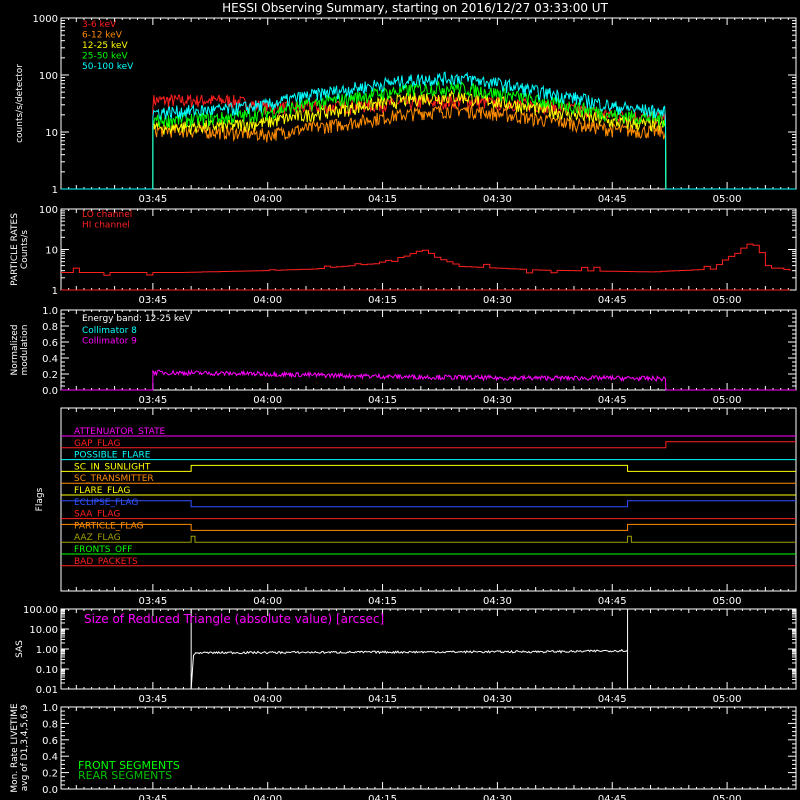 Image resolution: width=800 pixels, height=800 pixels. Describe the element at coordinates (108, 67) in the screenshot. I see `legend-entry: 50-100 keV` at that location.